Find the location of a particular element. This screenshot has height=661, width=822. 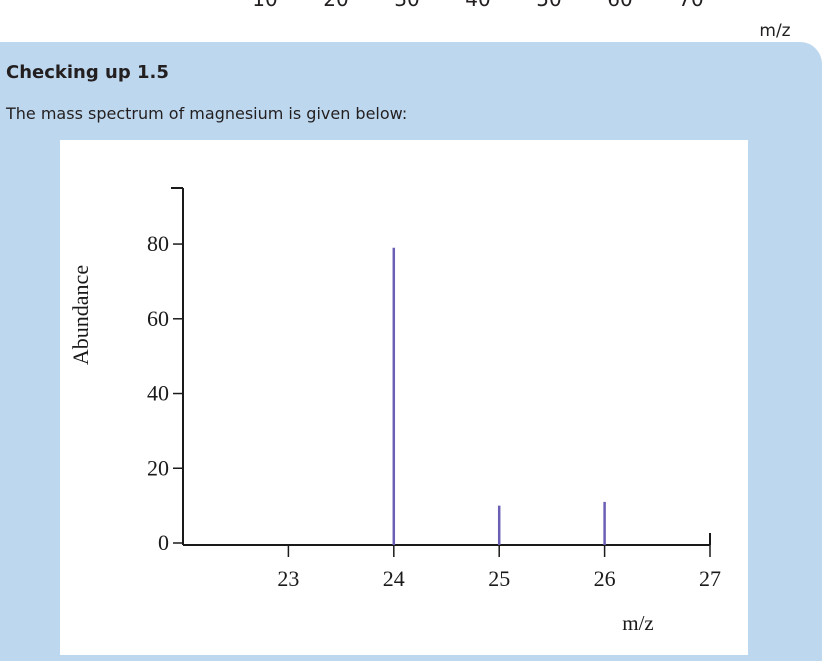

strip-tick-label: 60 is located at coordinates (619, 5).